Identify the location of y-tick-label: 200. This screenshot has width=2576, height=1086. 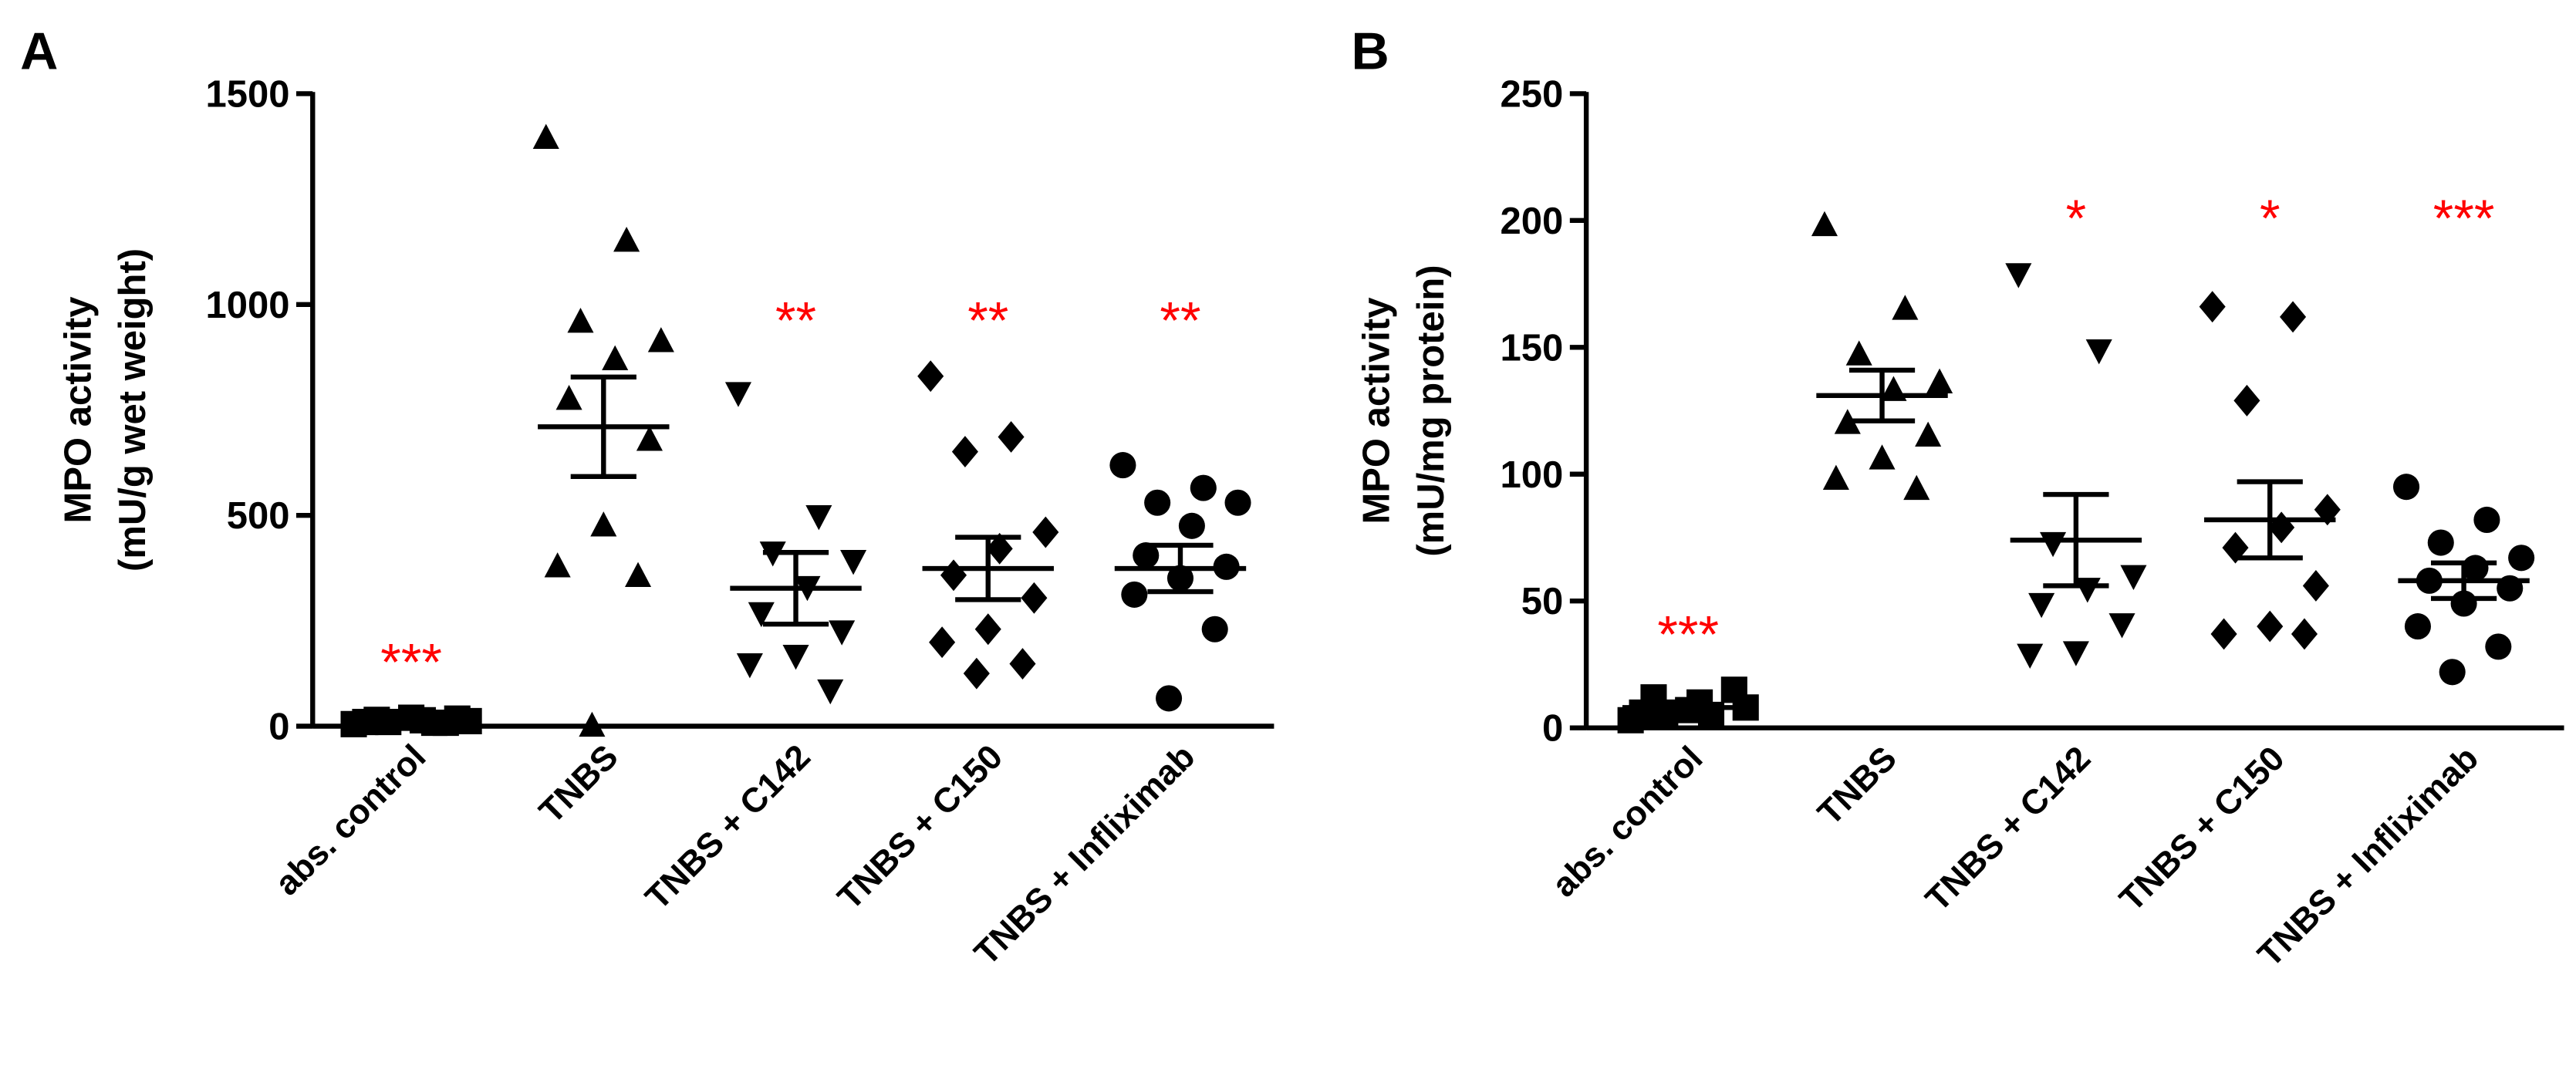
(1532, 222).